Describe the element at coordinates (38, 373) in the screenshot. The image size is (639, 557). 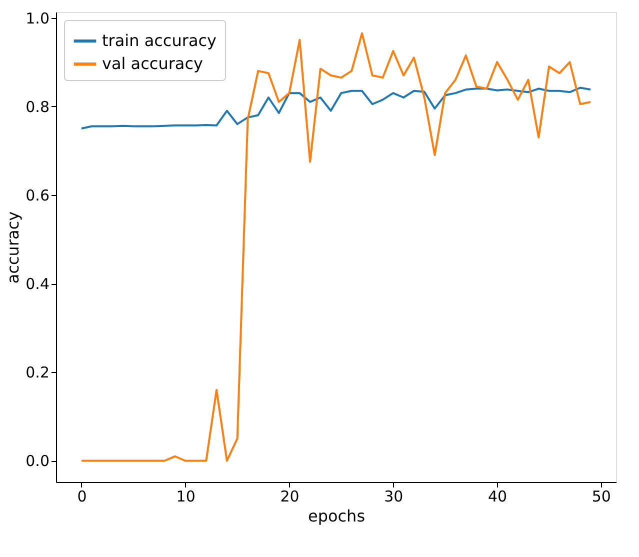
I see `y-tick-label: 0.2` at that location.